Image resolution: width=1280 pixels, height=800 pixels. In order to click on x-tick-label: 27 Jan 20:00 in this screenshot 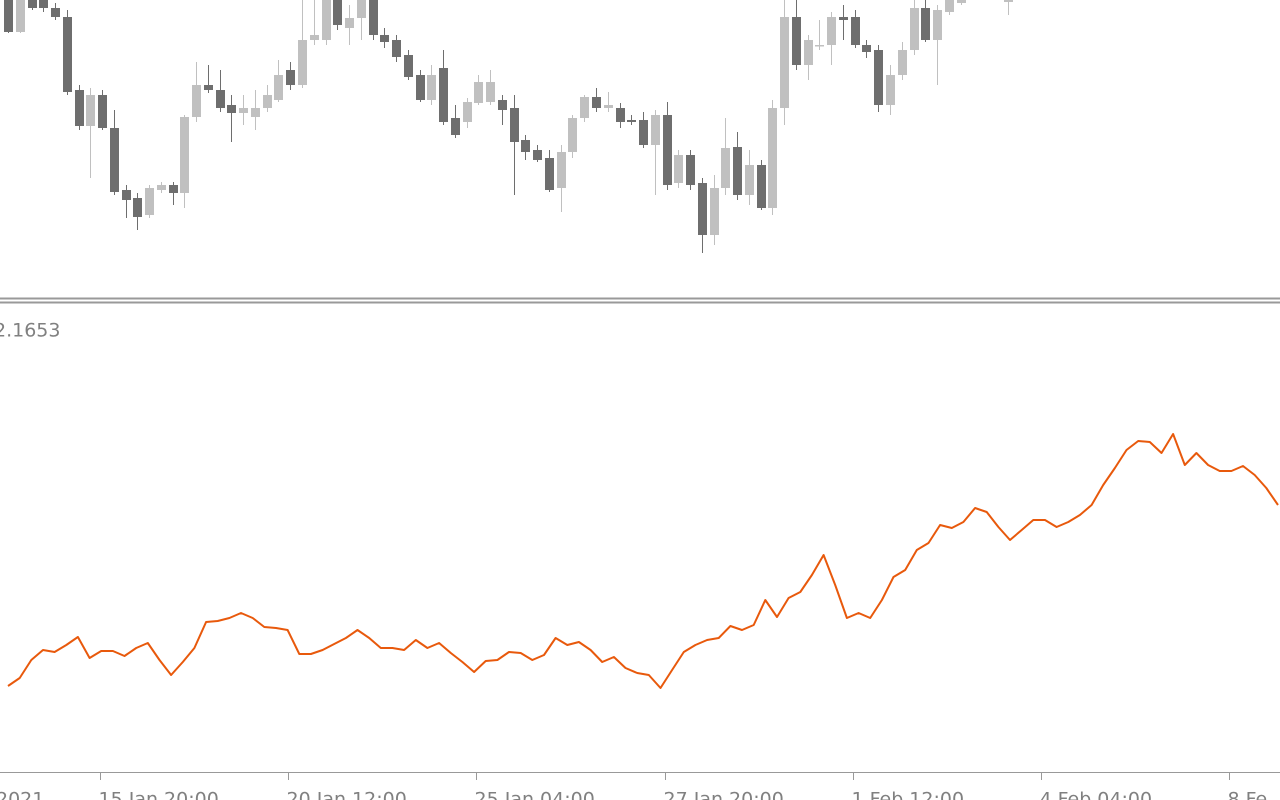, I will do `click(724, 794)`.